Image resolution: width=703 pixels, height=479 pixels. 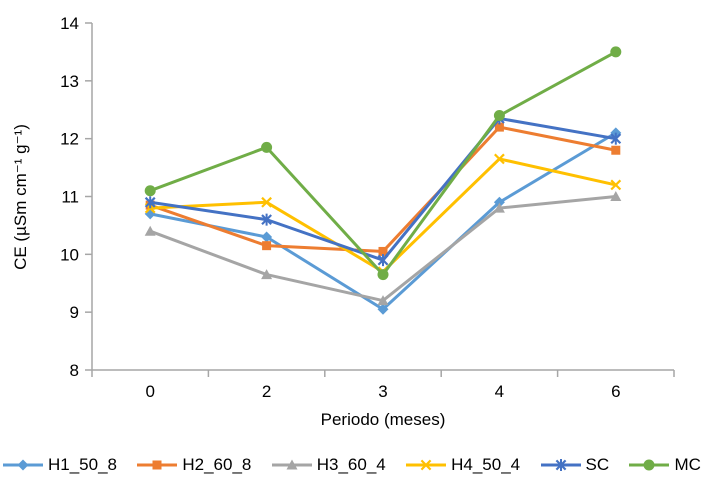 What do you see at coordinates (69, 254) in the screenshot?
I see `y-tick-label: 10` at bounding box center [69, 254].